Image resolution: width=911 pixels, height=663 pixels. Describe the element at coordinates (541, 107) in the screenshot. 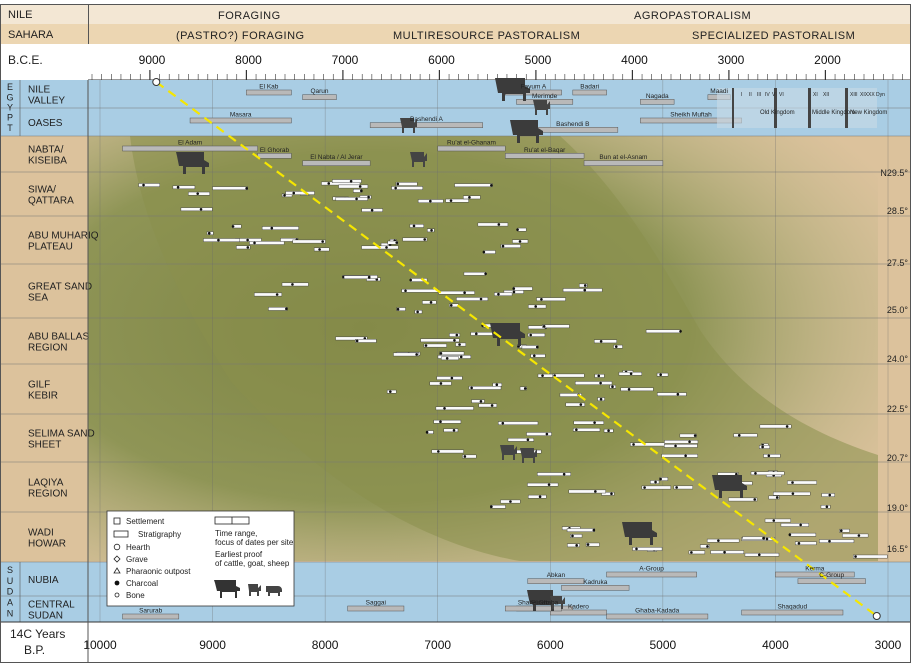

I see `goat-icon` at that location.